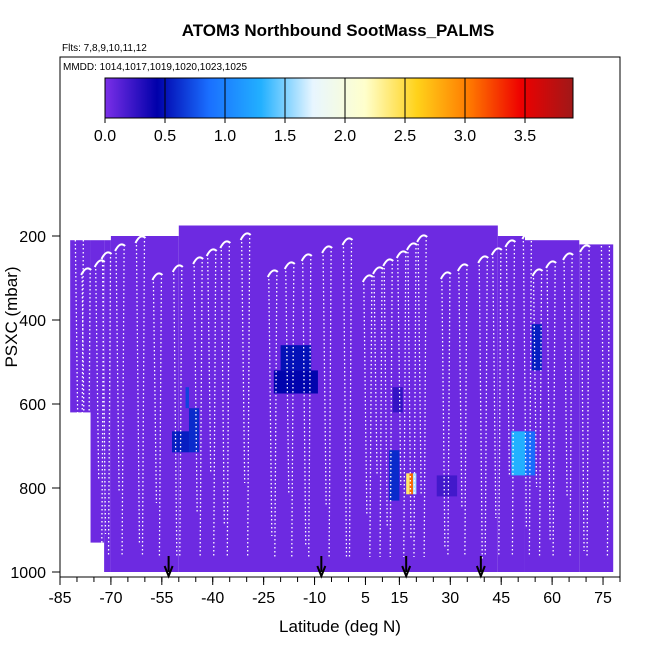 This screenshot has width=650, height=650. What do you see at coordinates (603, 598) in the screenshot?
I see `x-axis-tick-label: 75` at bounding box center [603, 598].